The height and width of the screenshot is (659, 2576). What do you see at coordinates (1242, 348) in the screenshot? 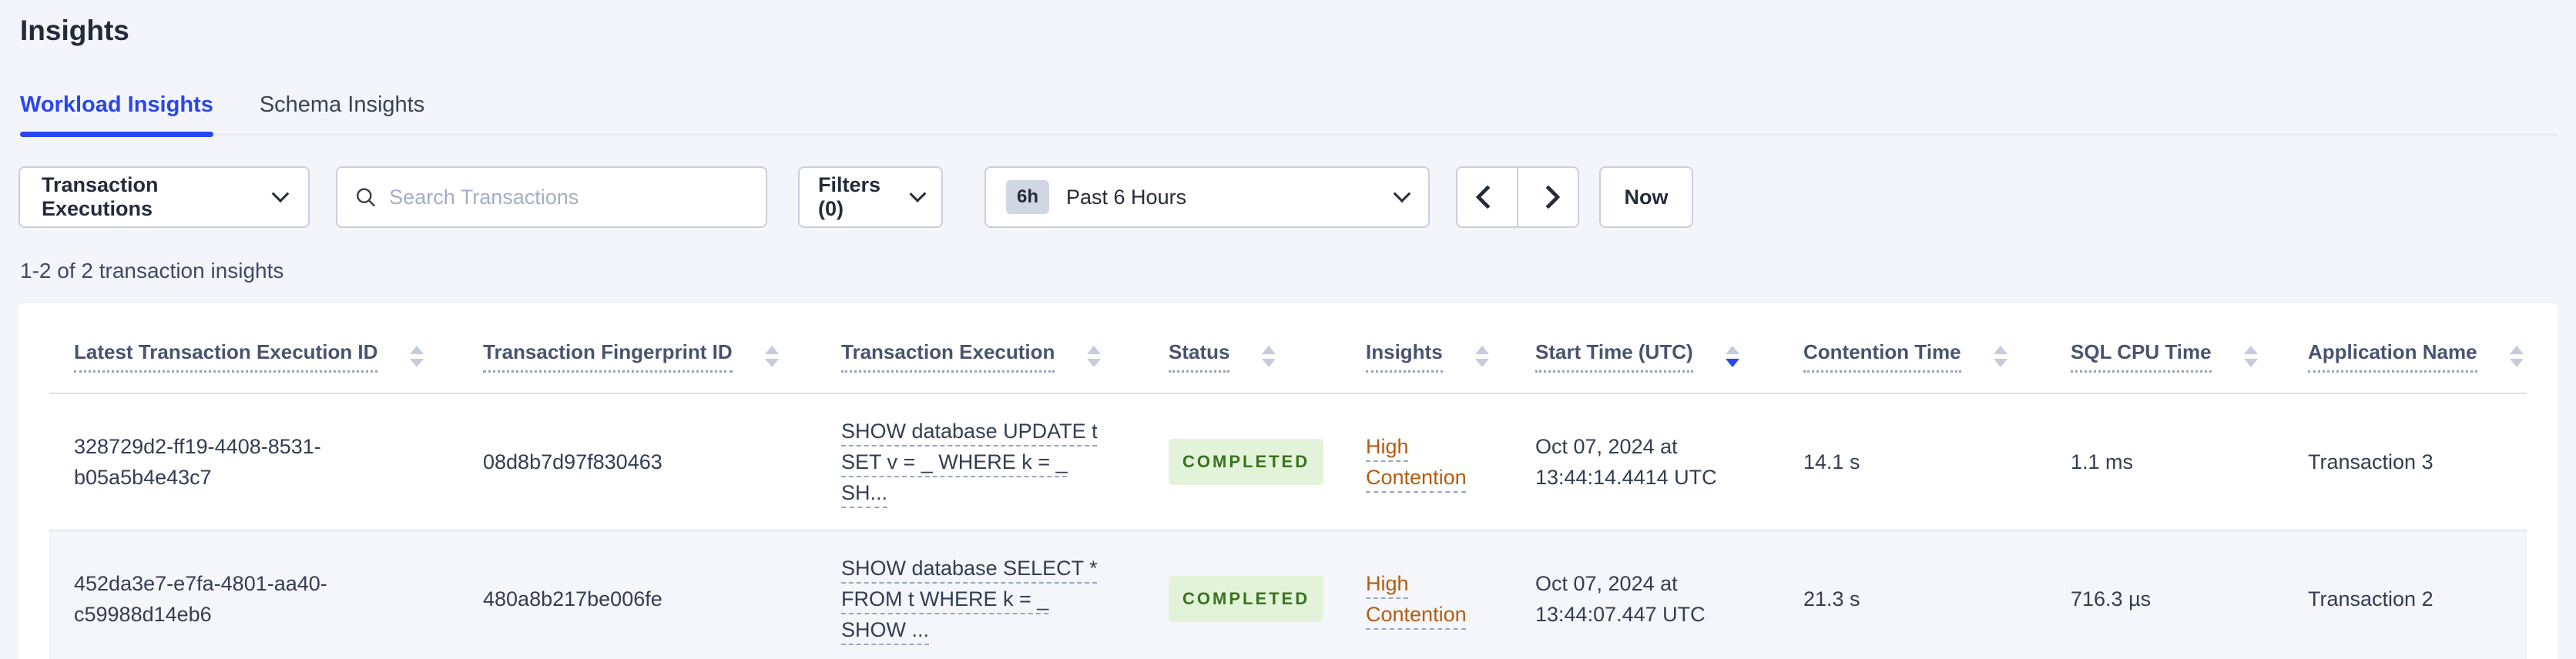
I see `column-header-status: Status` at bounding box center [1242, 348].